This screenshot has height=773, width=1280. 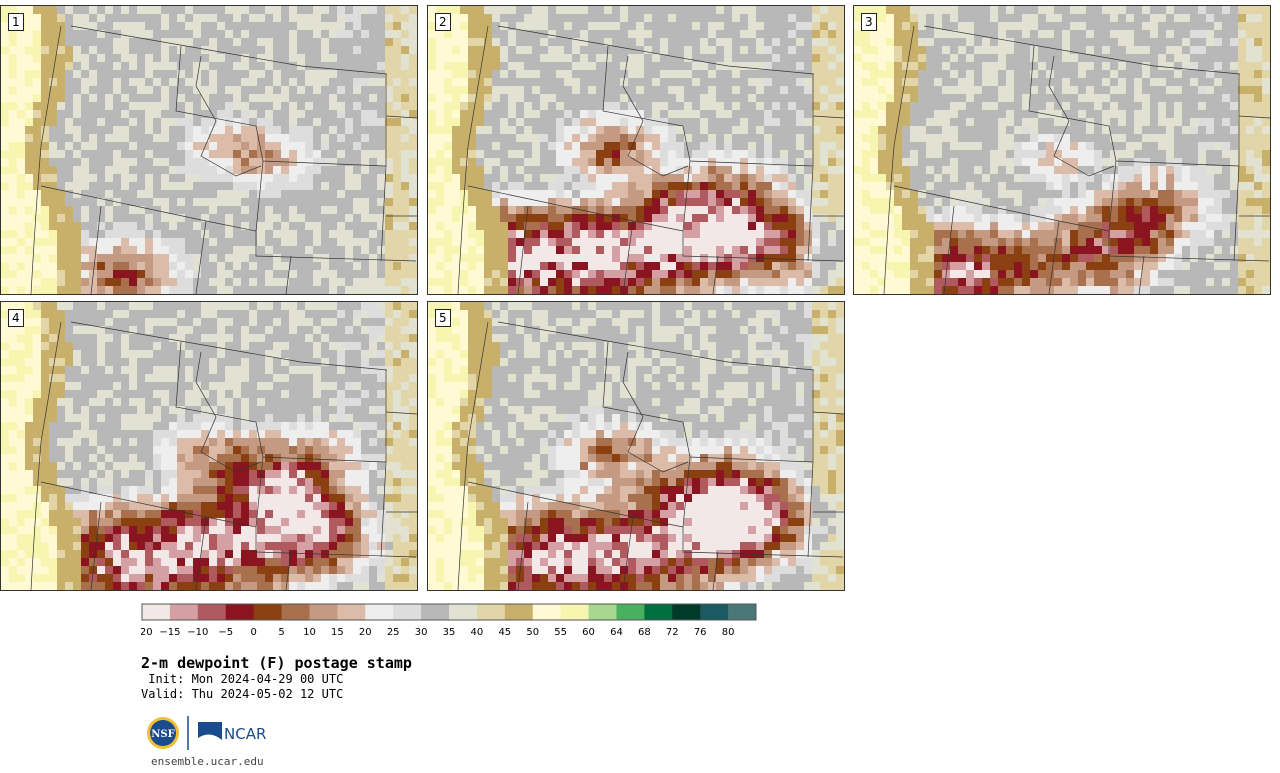 What do you see at coordinates (1062, 150) in the screenshot?
I see `ensemble-member-panel-3: 3` at bounding box center [1062, 150].